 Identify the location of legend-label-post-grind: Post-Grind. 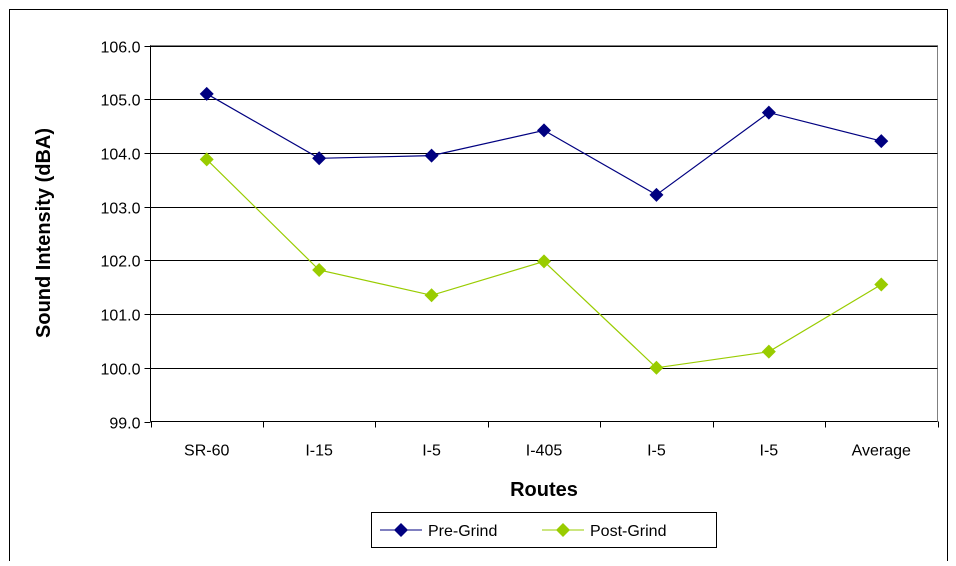
(628, 531).